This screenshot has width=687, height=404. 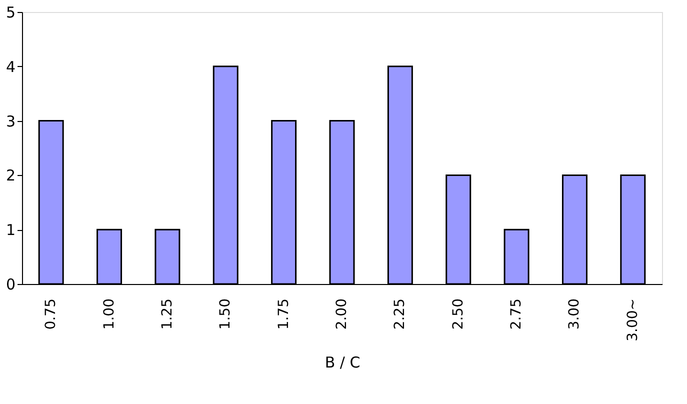 What do you see at coordinates (11, 230) in the screenshot?
I see `y-tick-label: 1` at bounding box center [11, 230].